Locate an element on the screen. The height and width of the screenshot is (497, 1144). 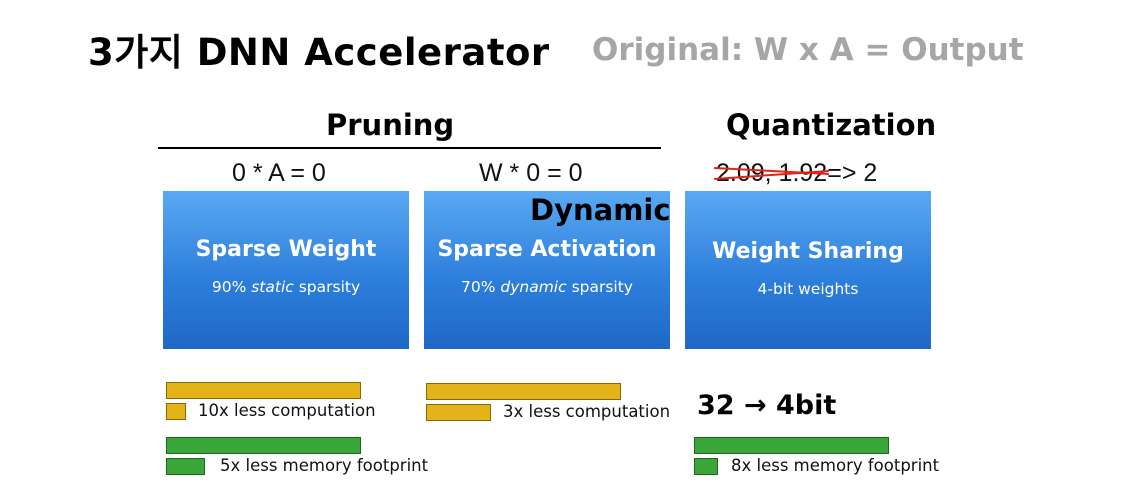
quantization-heading: Quantization is located at coordinates (831, 125).